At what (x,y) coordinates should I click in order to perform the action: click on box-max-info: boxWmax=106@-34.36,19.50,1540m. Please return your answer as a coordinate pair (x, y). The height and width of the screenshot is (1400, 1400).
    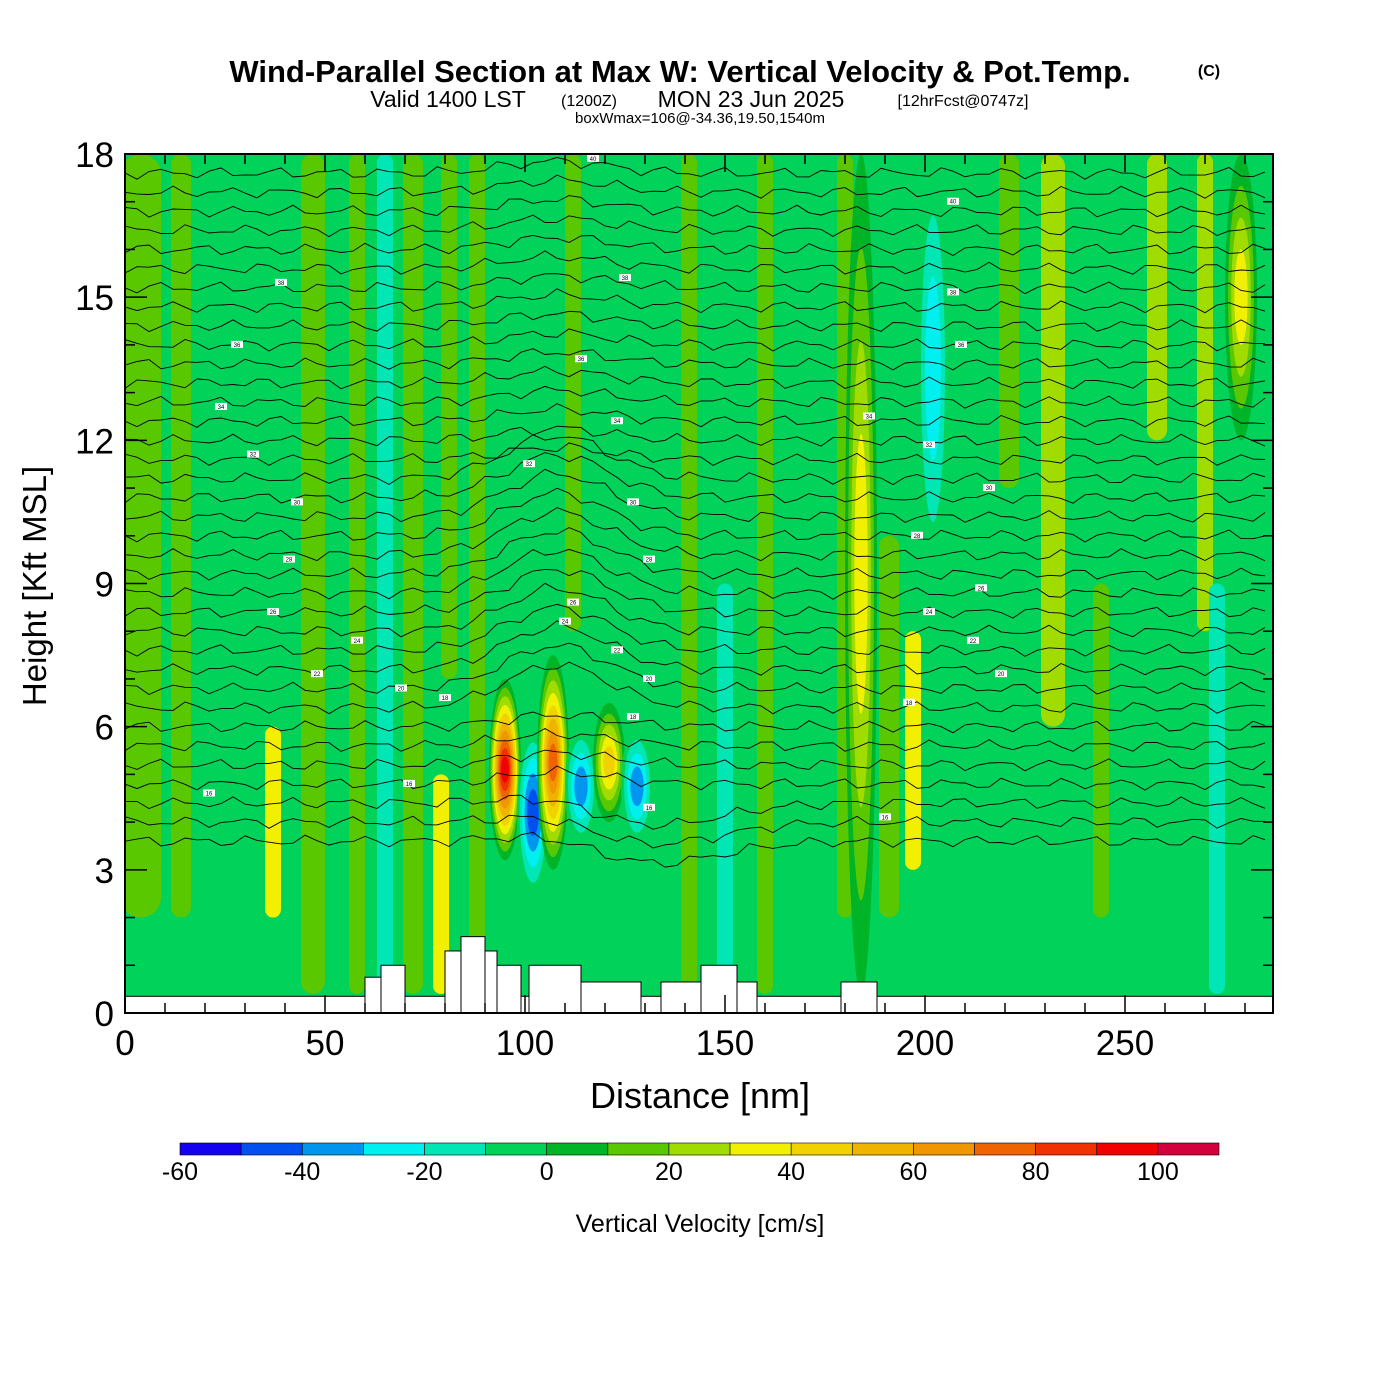
    Looking at the image, I should click on (700, 118).